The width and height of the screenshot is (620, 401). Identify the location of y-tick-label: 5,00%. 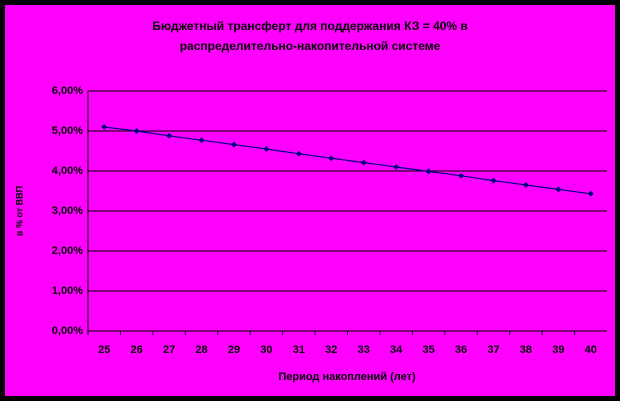
(67, 131).